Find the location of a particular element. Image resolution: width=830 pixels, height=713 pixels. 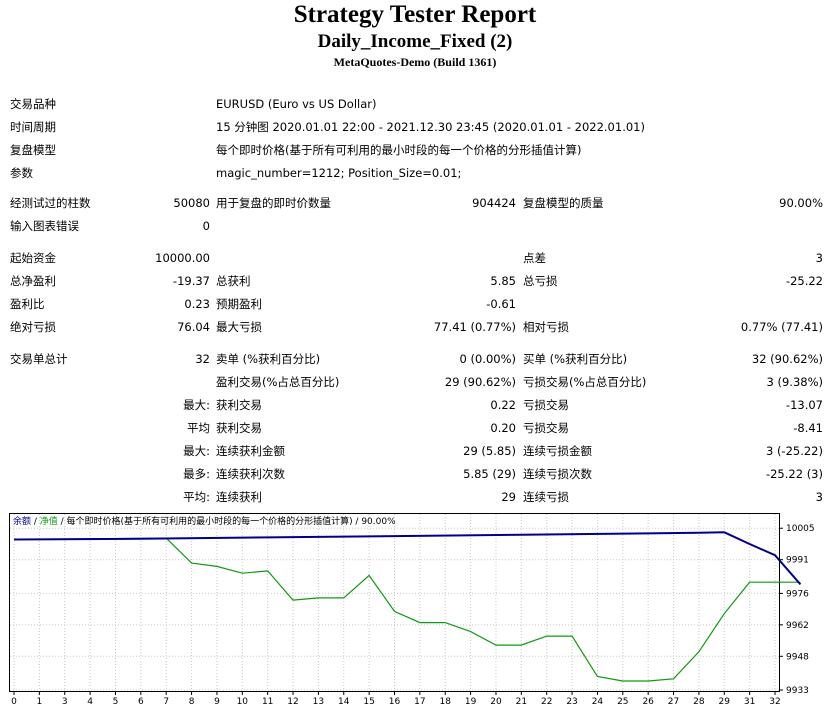

profit-trades-label: 盈利交易(%占总百分比) is located at coordinates (278, 382).